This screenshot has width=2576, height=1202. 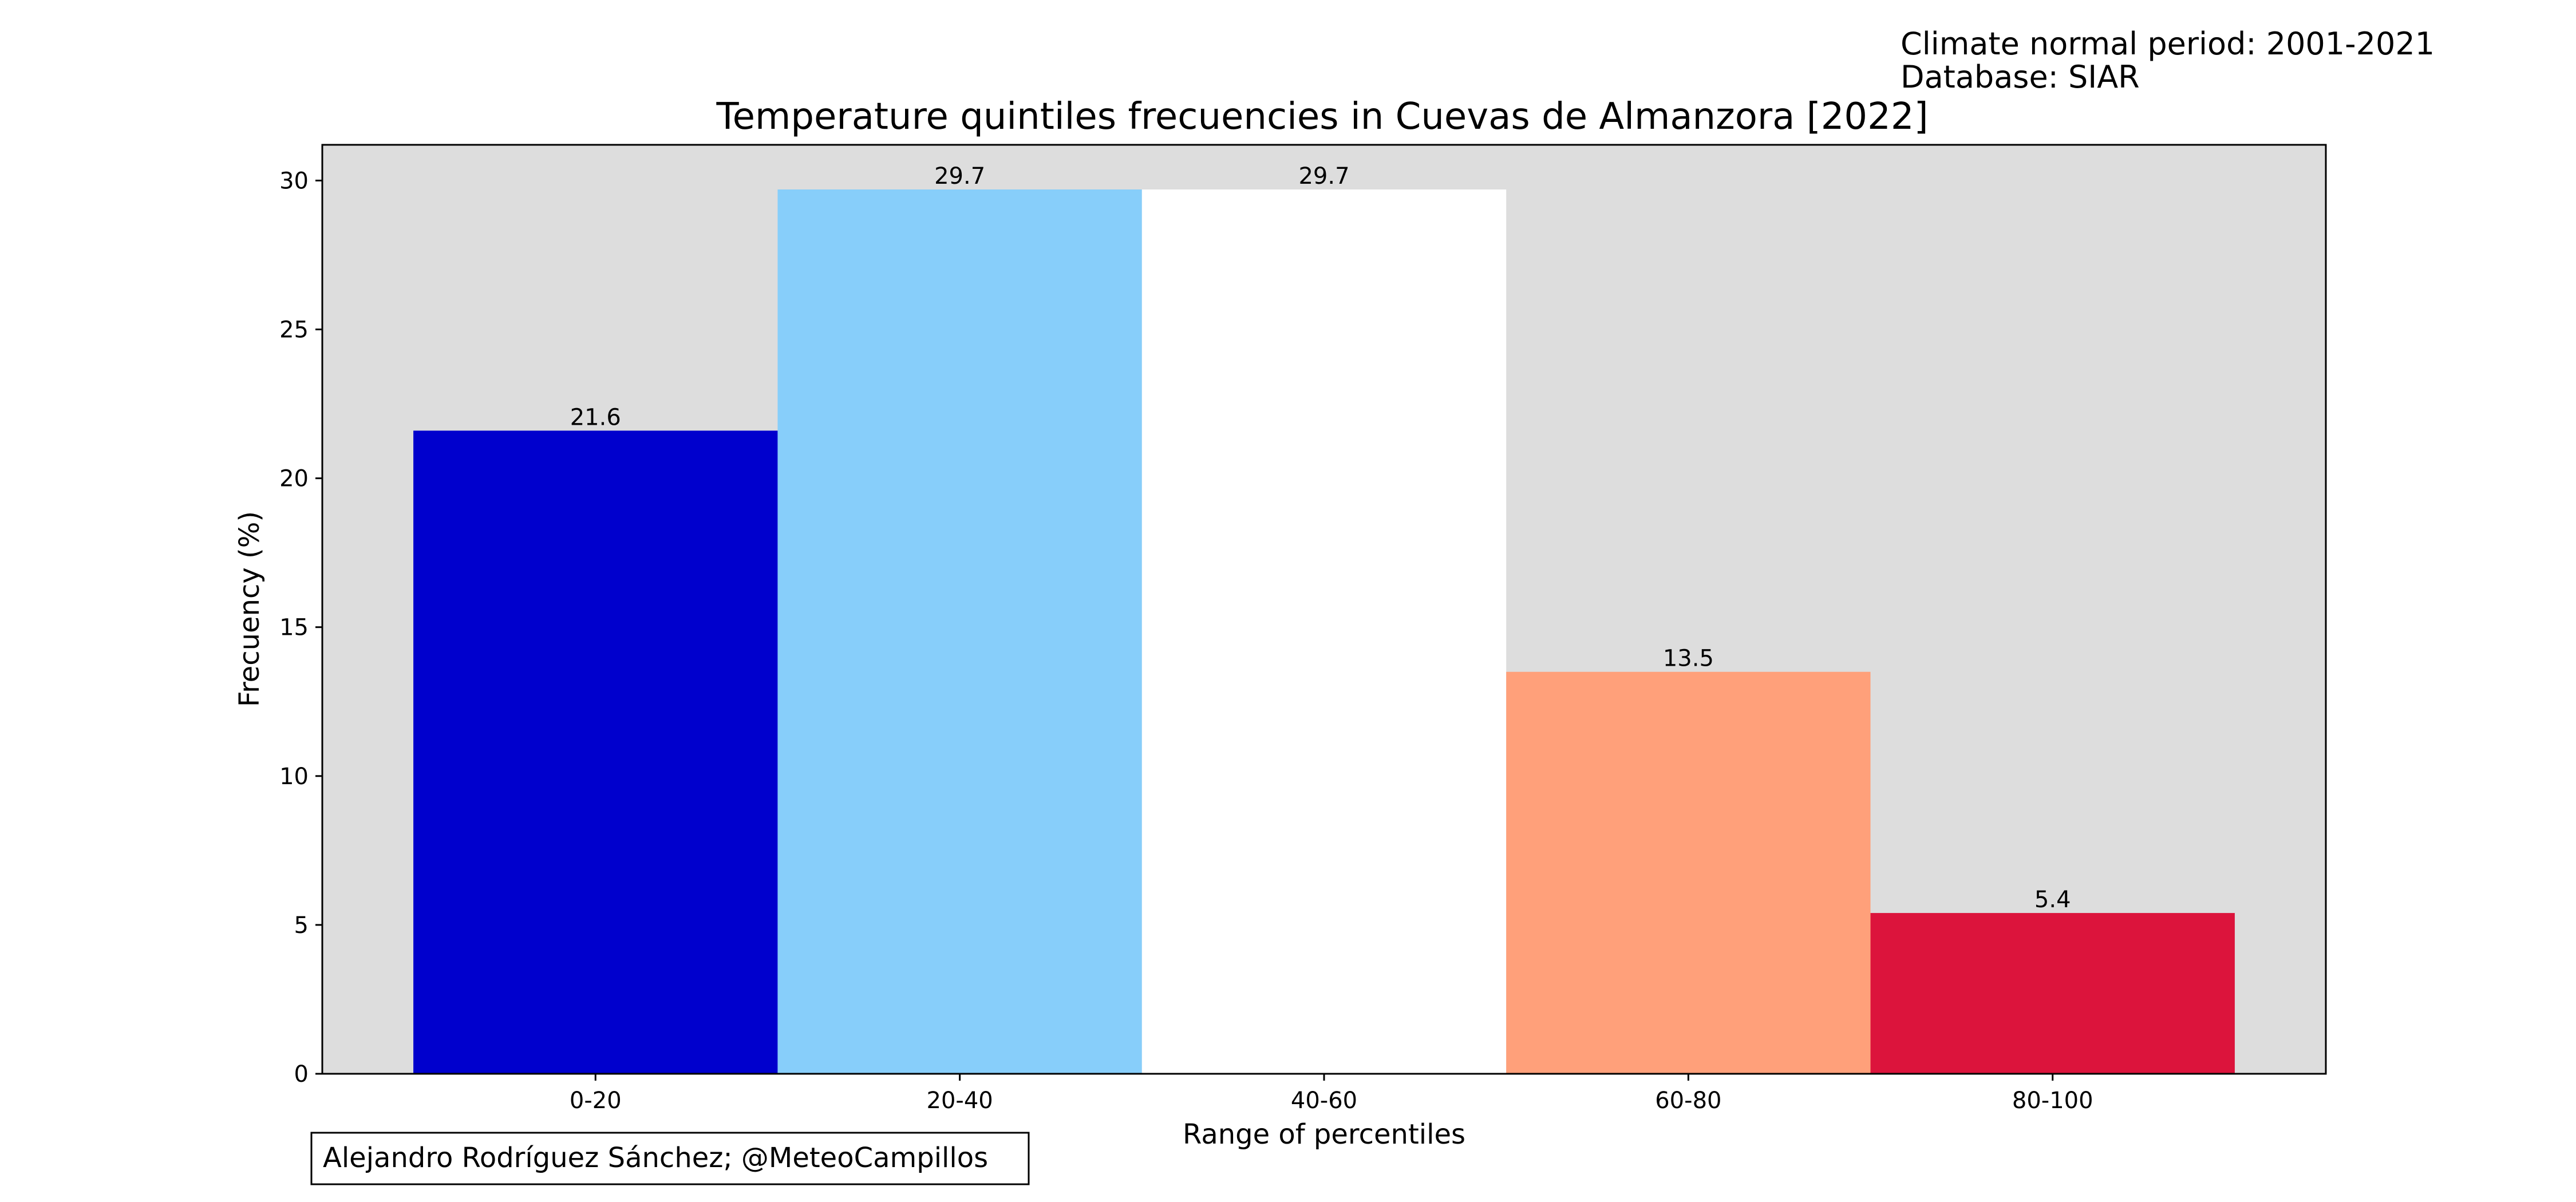 What do you see at coordinates (2052, 900) in the screenshot?
I see `bar-value-label: 5.4` at bounding box center [2052, 900].